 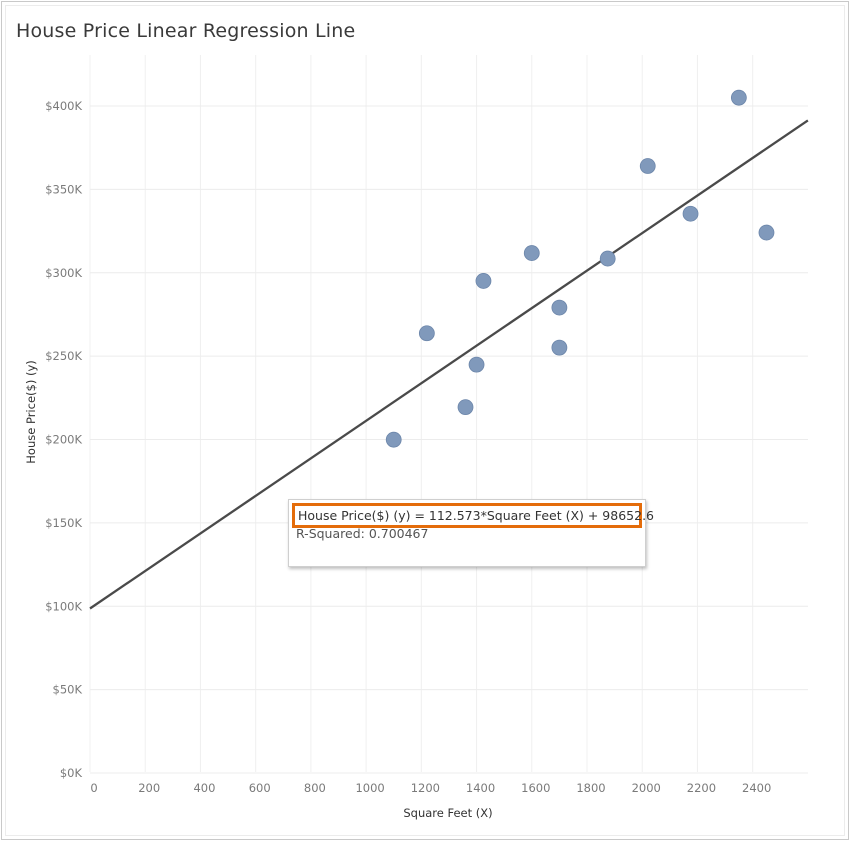 I want to click on chart-title: House Price Linear Regression Line, so click(x=186, y=31).